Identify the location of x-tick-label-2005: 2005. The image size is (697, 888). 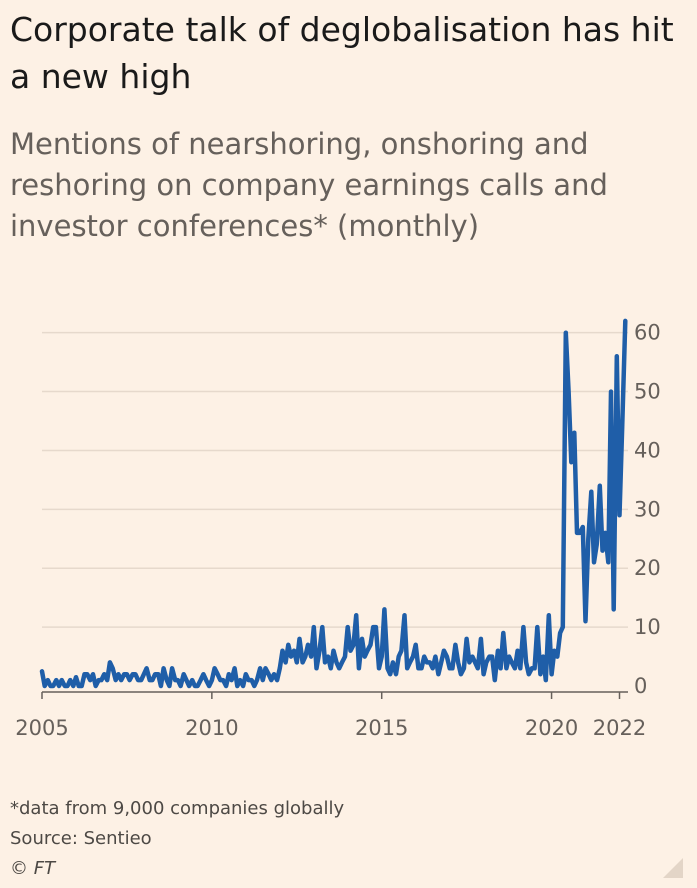
(41, 728).